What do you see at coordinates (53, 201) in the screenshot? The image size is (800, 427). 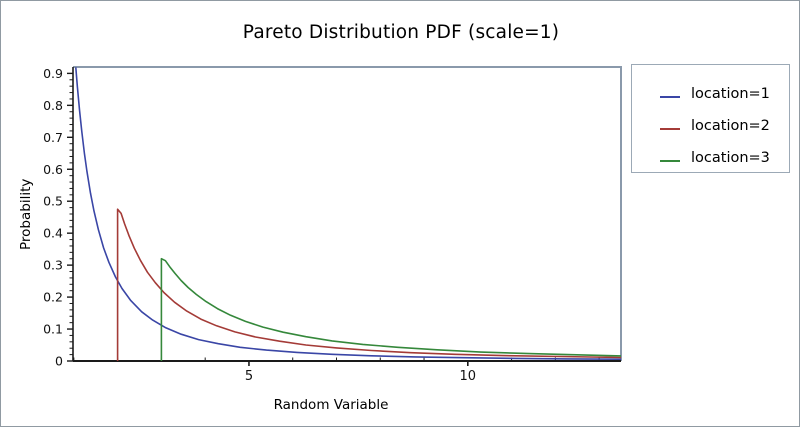 I see `svg-text: 0.5` at bounding box center [53, 201].